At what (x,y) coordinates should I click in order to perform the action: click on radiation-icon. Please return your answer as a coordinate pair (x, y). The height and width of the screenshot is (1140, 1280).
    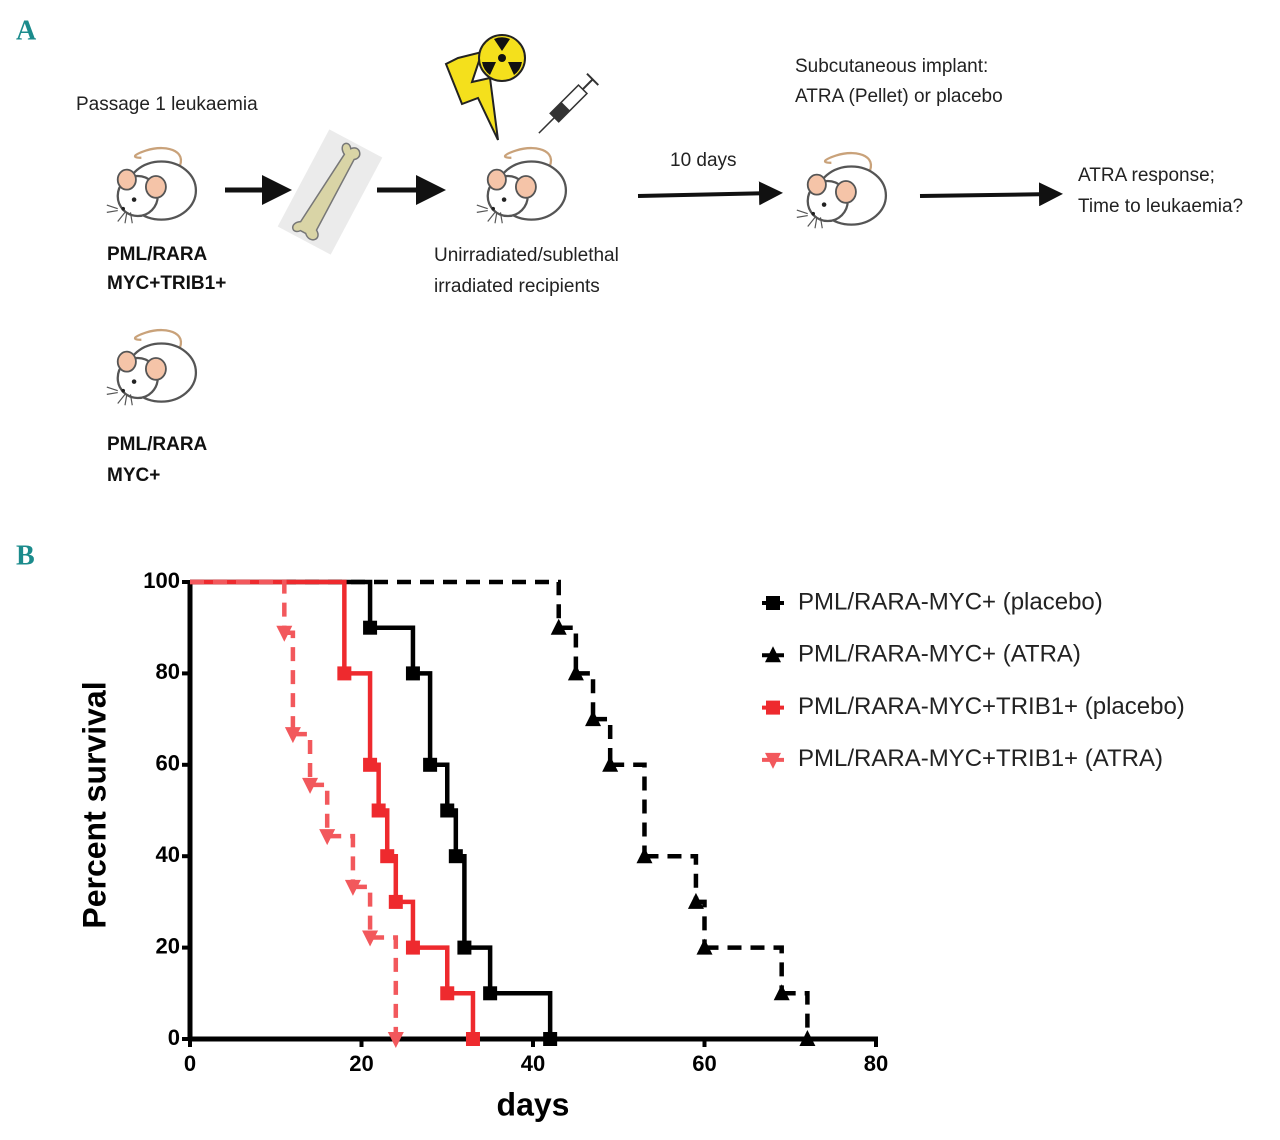
    Looking at the image, I should click on (502, 58).